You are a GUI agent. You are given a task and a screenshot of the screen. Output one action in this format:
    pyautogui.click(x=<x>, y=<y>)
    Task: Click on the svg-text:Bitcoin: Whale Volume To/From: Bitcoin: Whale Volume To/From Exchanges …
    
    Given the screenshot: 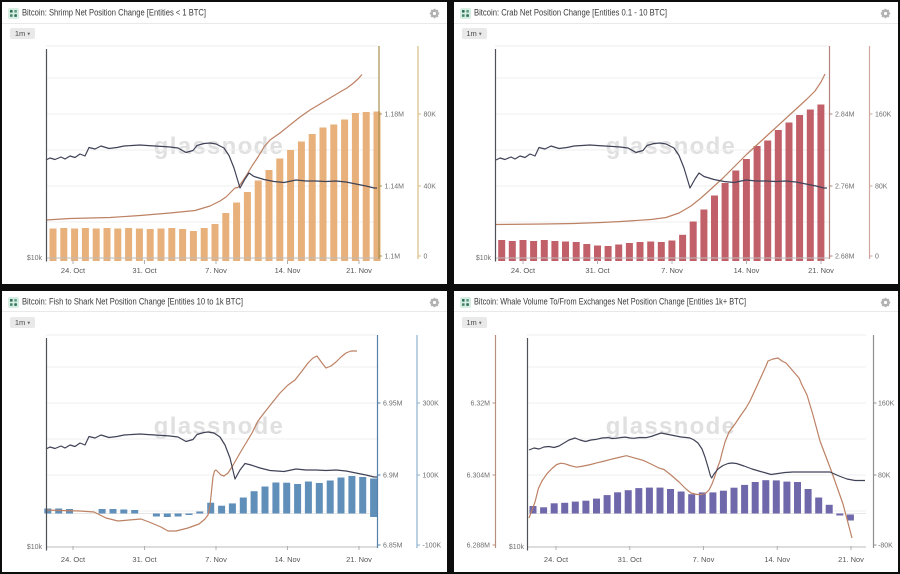 What is the action you would take?
    pyautogui.click(x=610, y=301)
    